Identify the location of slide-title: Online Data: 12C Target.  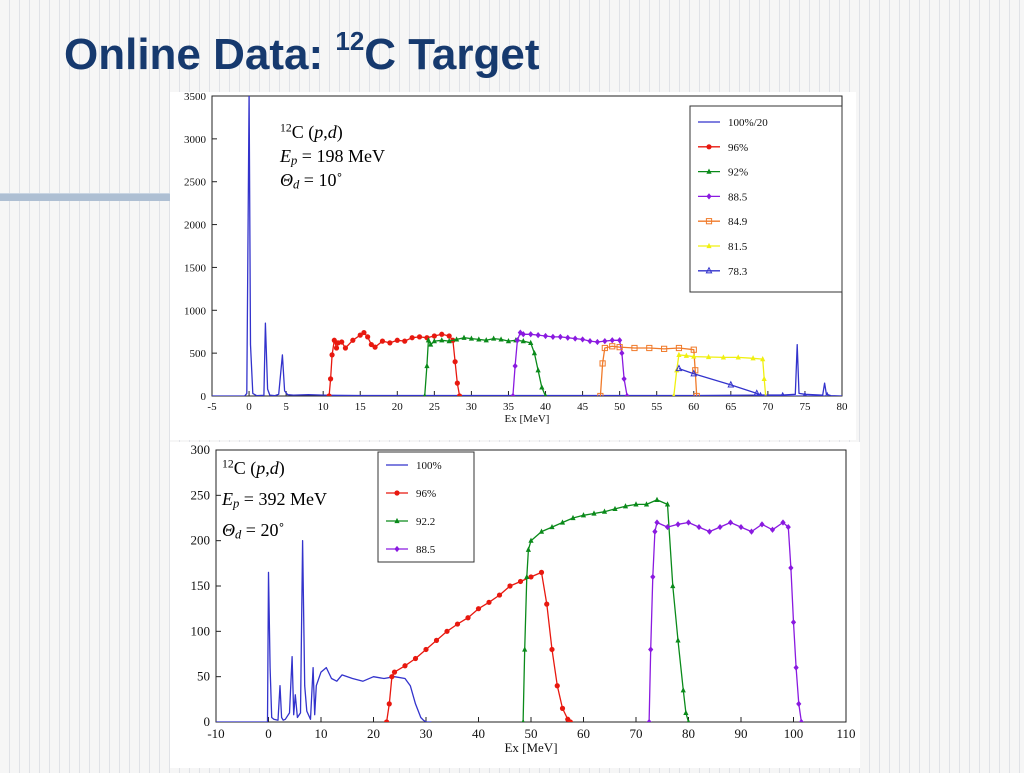
(302, 53).